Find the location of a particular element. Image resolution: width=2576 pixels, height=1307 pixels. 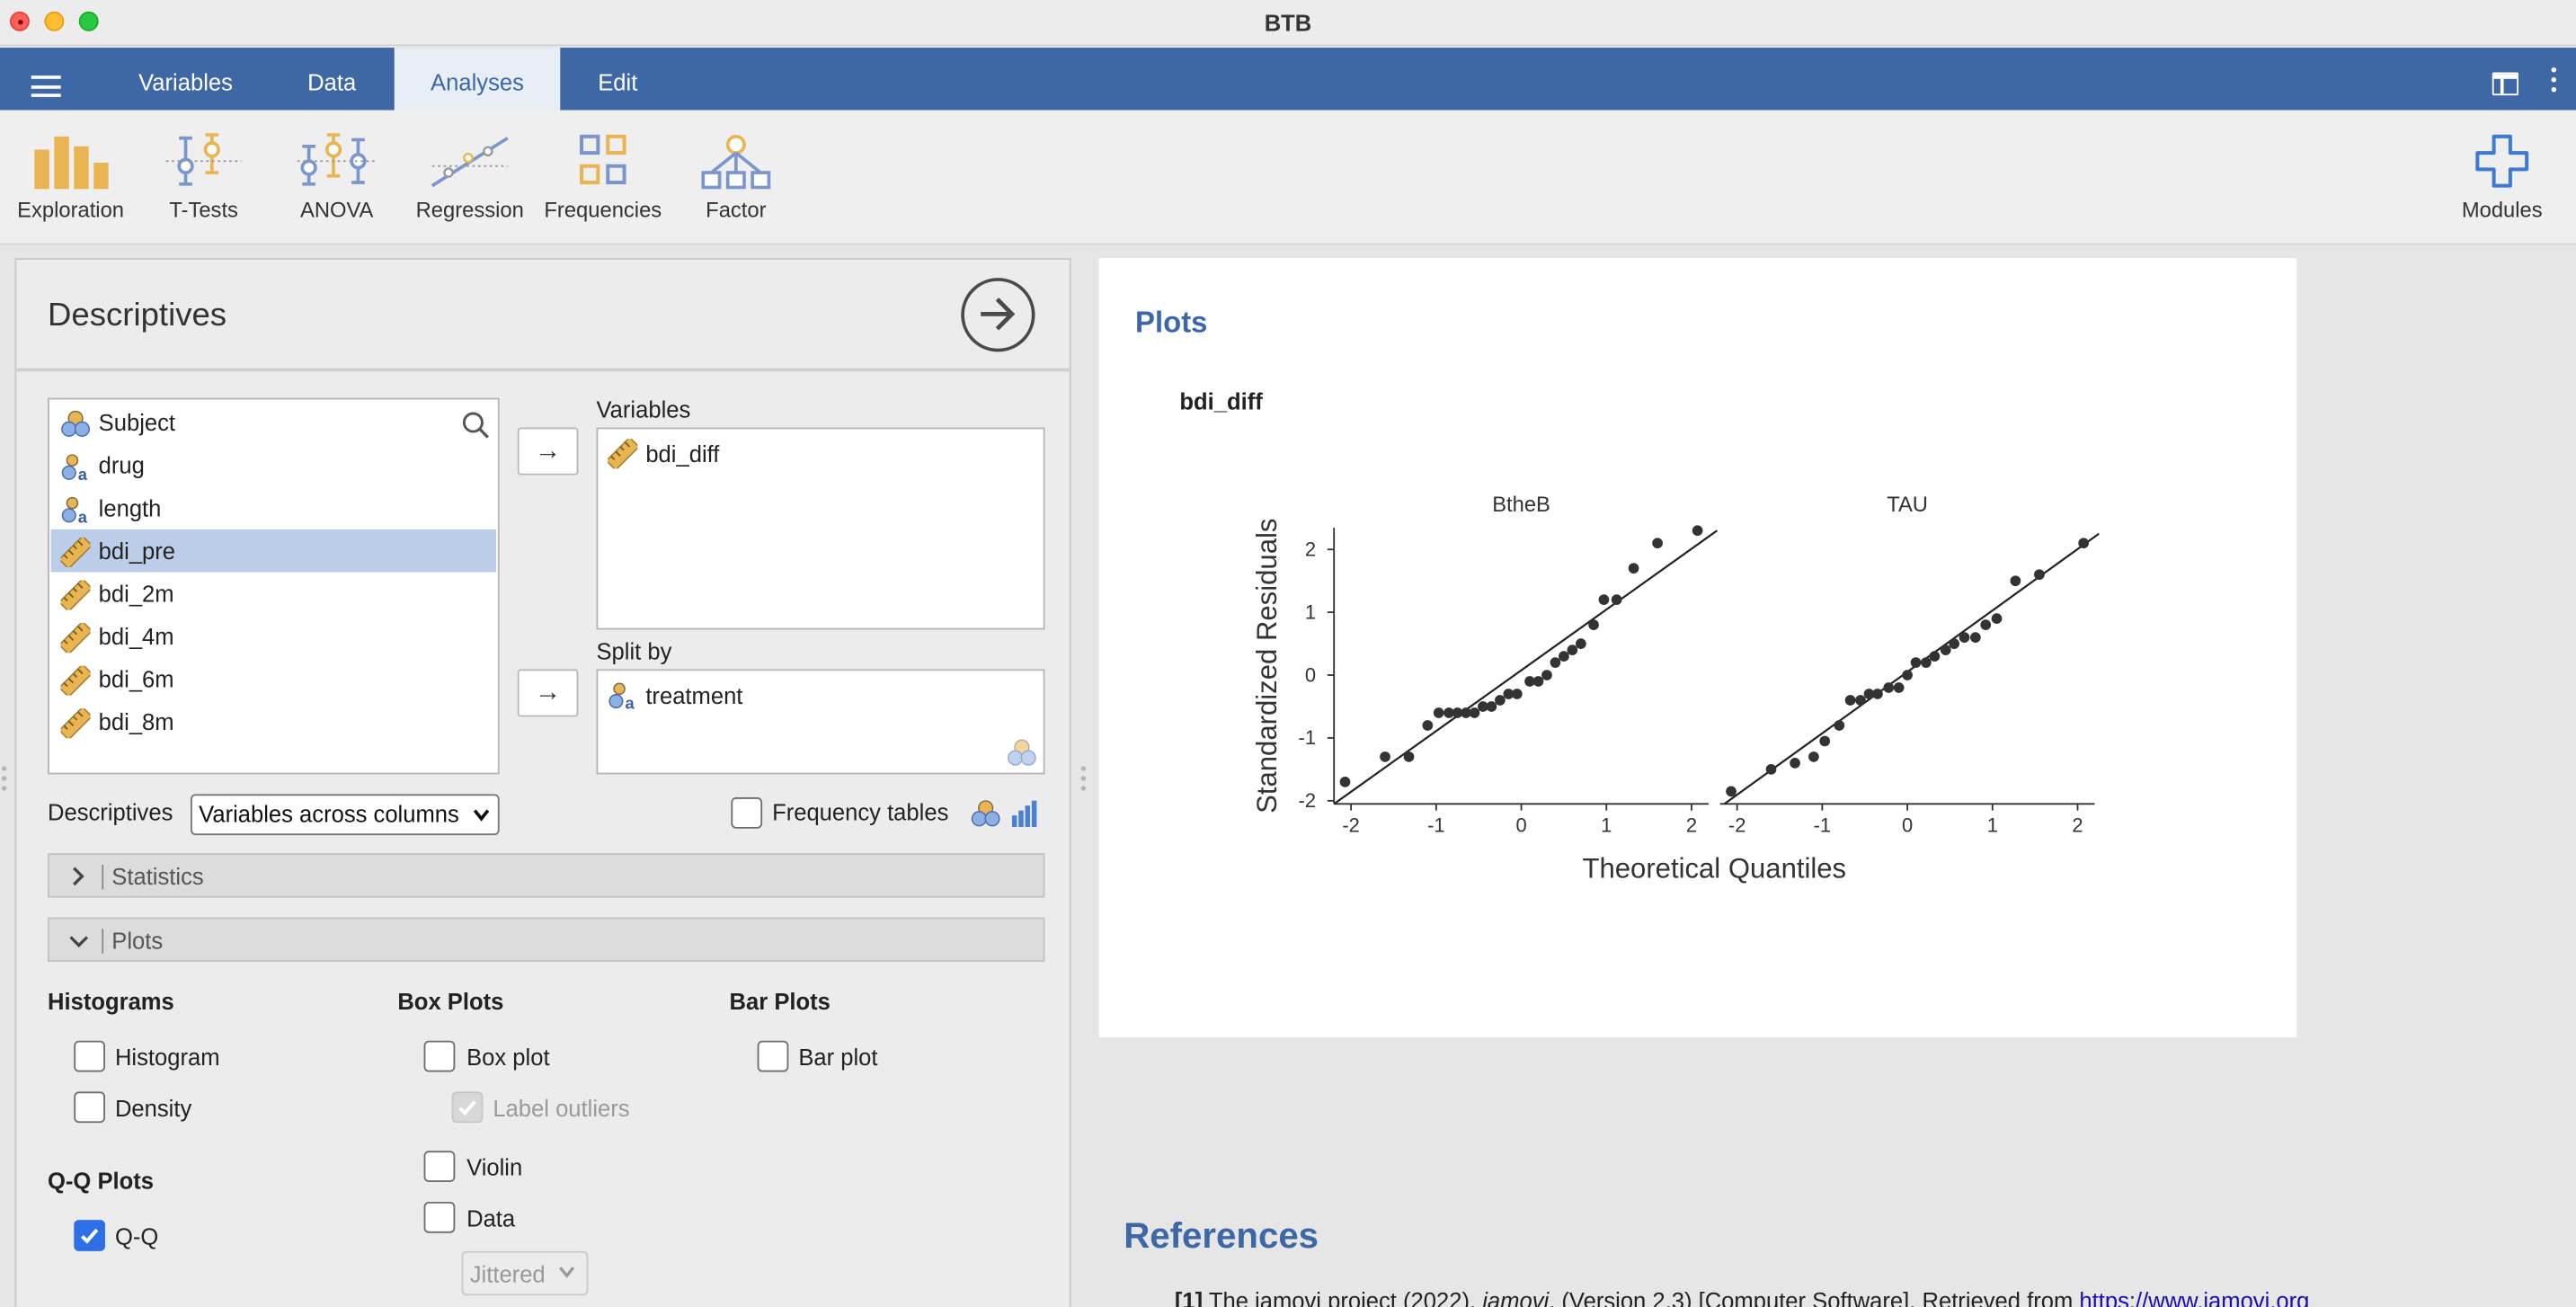

panel-title: TAU is located at coordinates (1907, 505).